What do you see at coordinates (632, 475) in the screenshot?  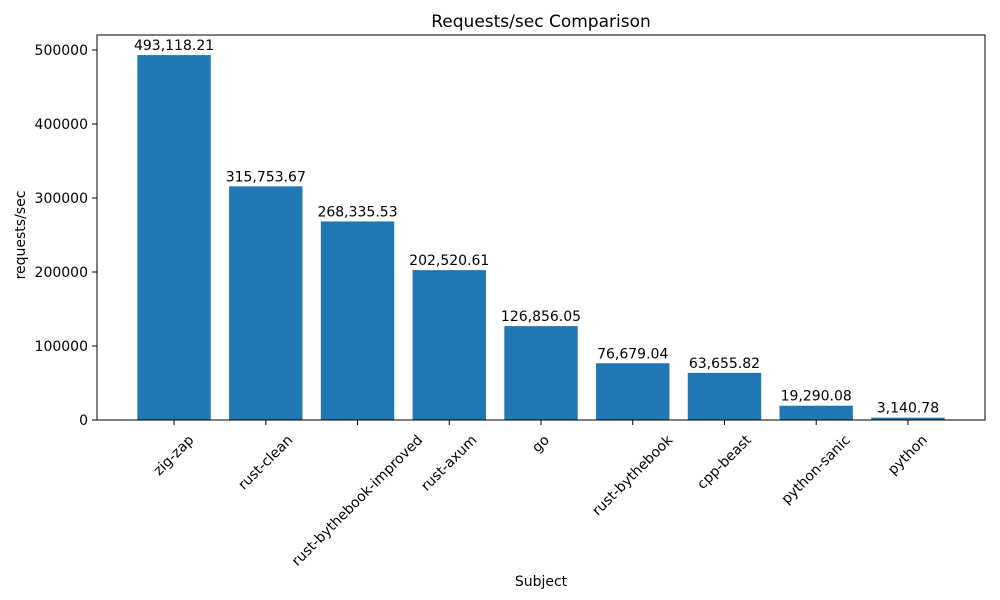 I see `x-tick-label: rust-bythebook` at bounding box center [632, 475].